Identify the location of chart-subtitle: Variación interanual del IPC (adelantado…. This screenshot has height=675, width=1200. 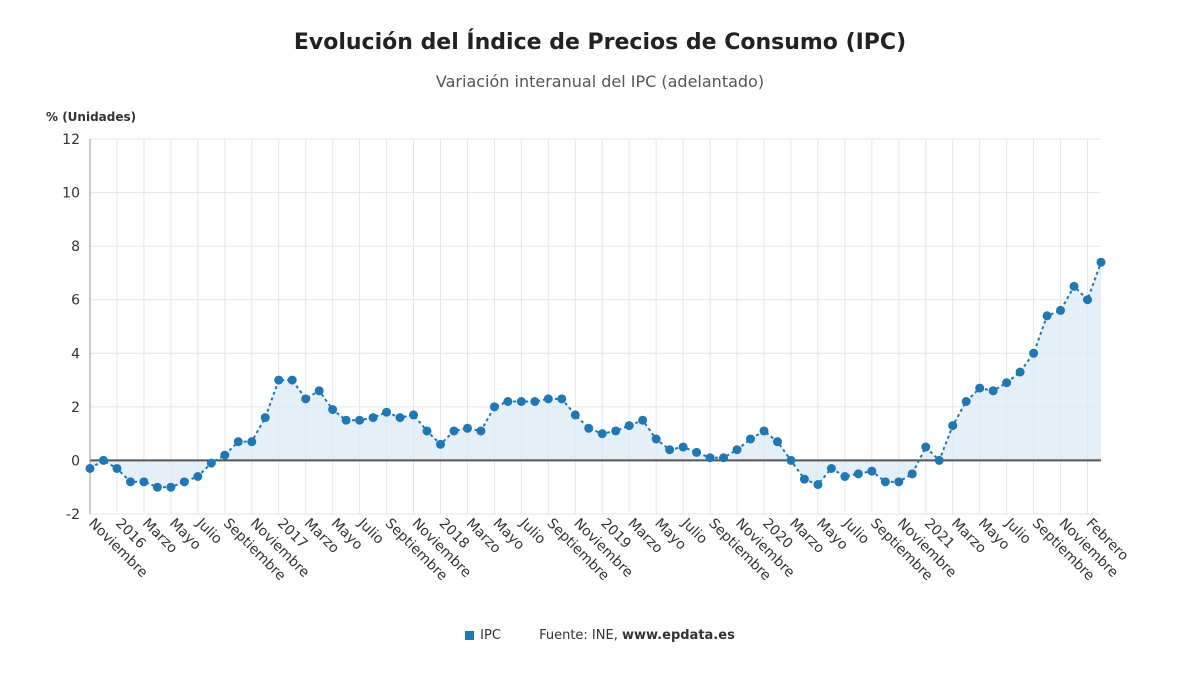
(600, 81).